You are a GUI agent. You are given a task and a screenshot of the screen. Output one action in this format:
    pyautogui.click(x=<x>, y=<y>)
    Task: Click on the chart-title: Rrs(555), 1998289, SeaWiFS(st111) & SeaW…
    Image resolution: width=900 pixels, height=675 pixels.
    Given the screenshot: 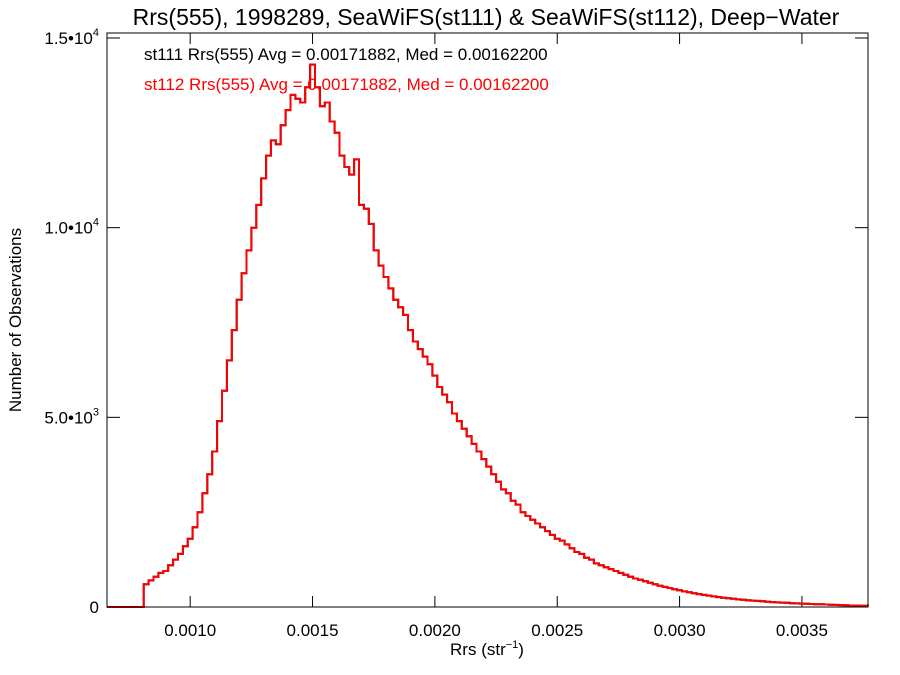 What is the action you would take?
    pyautogui.click(x=486, y=17)
    